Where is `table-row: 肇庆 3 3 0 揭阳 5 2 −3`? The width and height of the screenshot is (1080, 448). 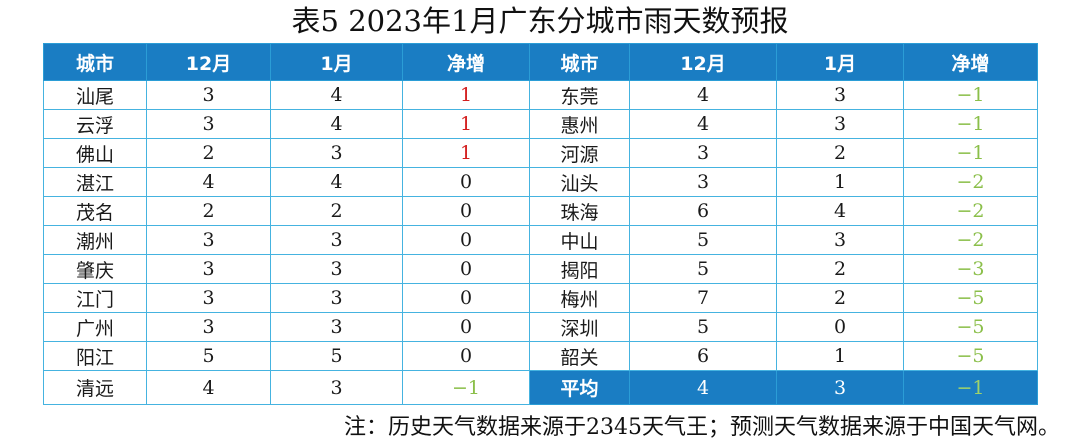 table-row: 肇庆 3 3 0 揭阳 5 2 −3 is located at coordinates (540, 269).